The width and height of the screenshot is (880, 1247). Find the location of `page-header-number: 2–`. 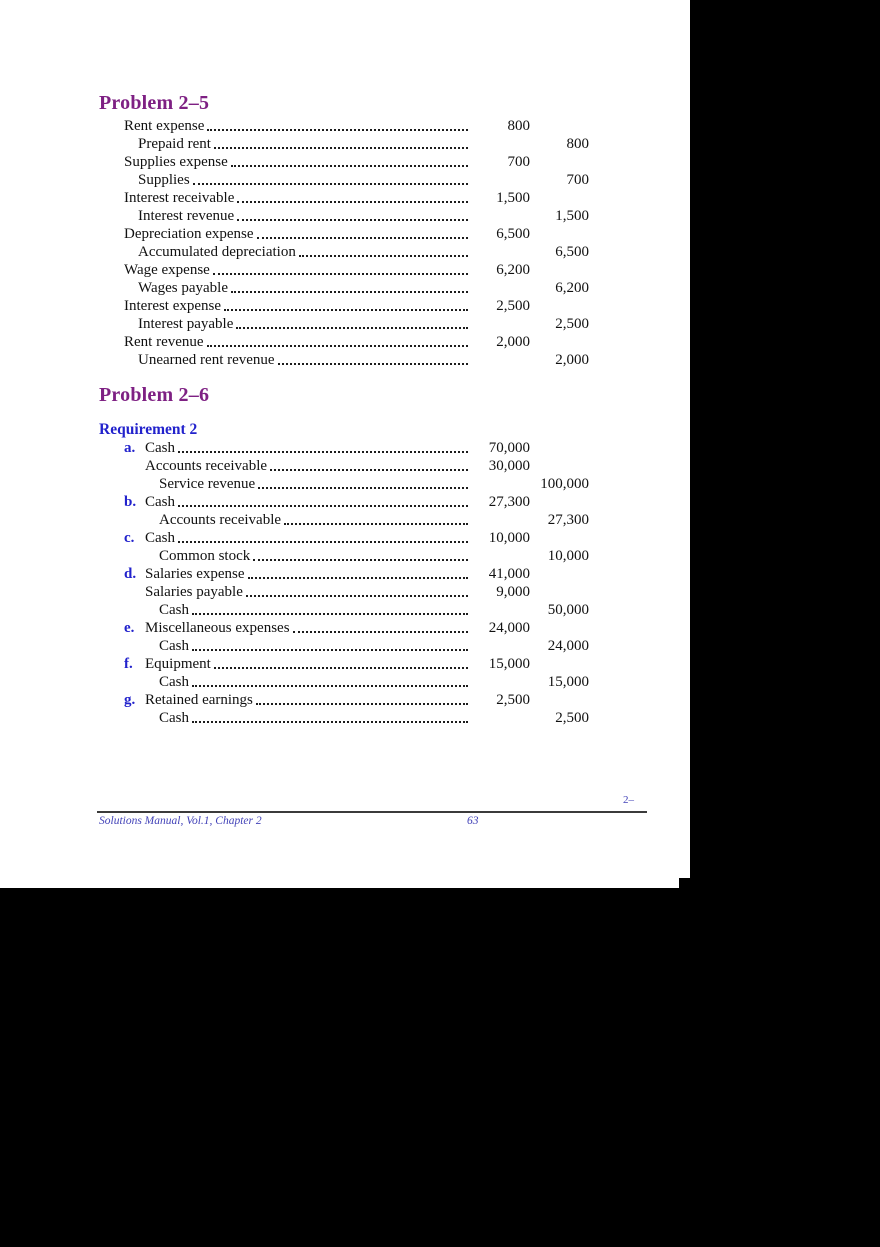

page-header-number: 2– is located at coordinates (628, 800).